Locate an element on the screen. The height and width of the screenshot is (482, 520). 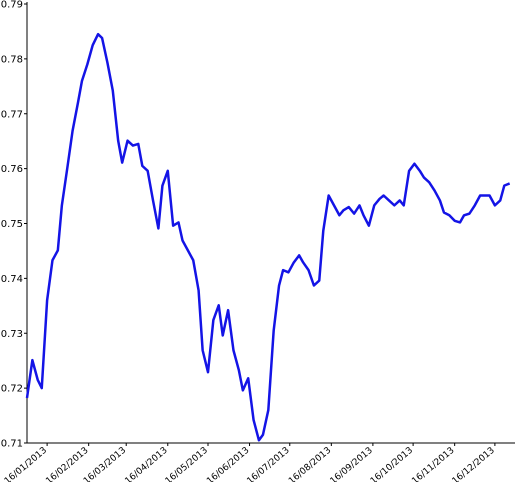
x-tick-label: 16/10/2013 is located at coordinates (392, 464).